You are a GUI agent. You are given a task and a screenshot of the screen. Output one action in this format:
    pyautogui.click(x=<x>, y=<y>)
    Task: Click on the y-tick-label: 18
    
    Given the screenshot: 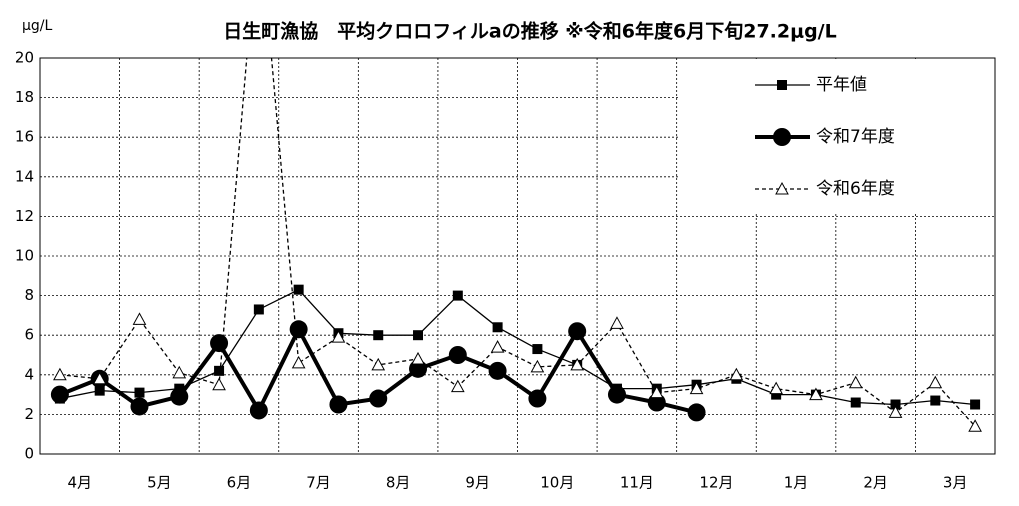 What is the action you would take?
    pyautogui.click(x=24, y=97)
    